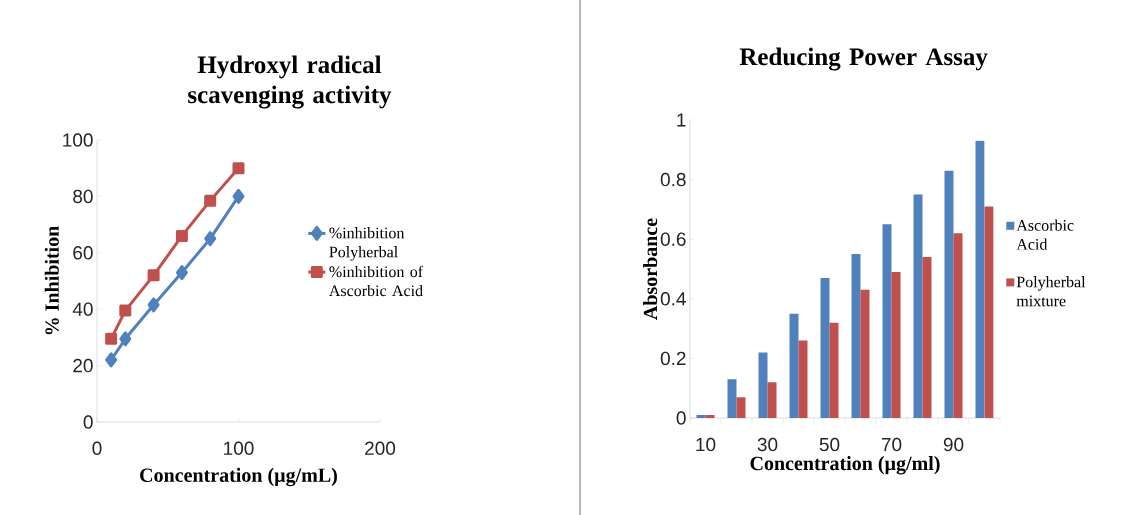 This screenshot has height=515, width=1136. What do you see at coordinates (845, 465) in the screenshot?
I see `x-axis-title: Concentration (µg/ml)` at bounding box center [845, 465].